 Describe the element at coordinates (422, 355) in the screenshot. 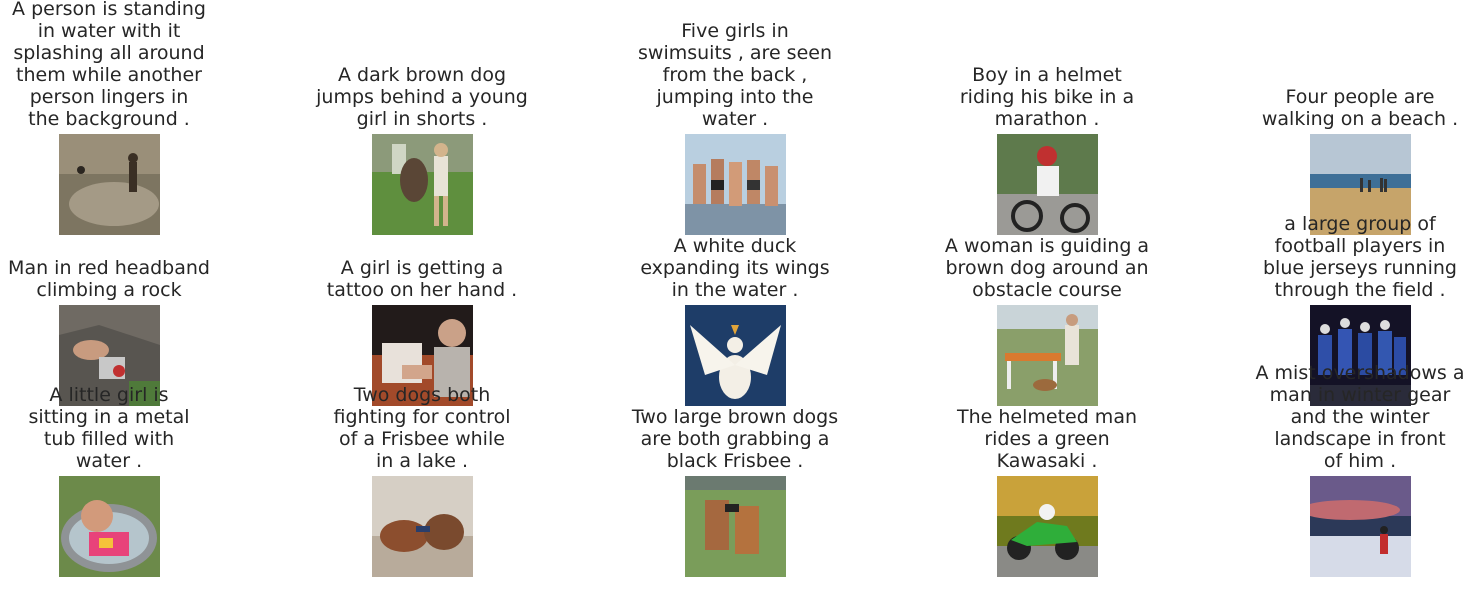

I see `tattoo-photo` at that location.